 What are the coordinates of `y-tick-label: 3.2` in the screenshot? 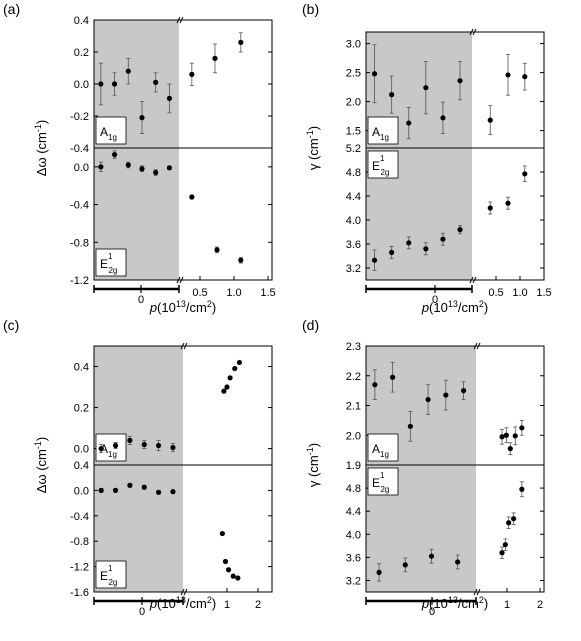 It's located at (353, 581).